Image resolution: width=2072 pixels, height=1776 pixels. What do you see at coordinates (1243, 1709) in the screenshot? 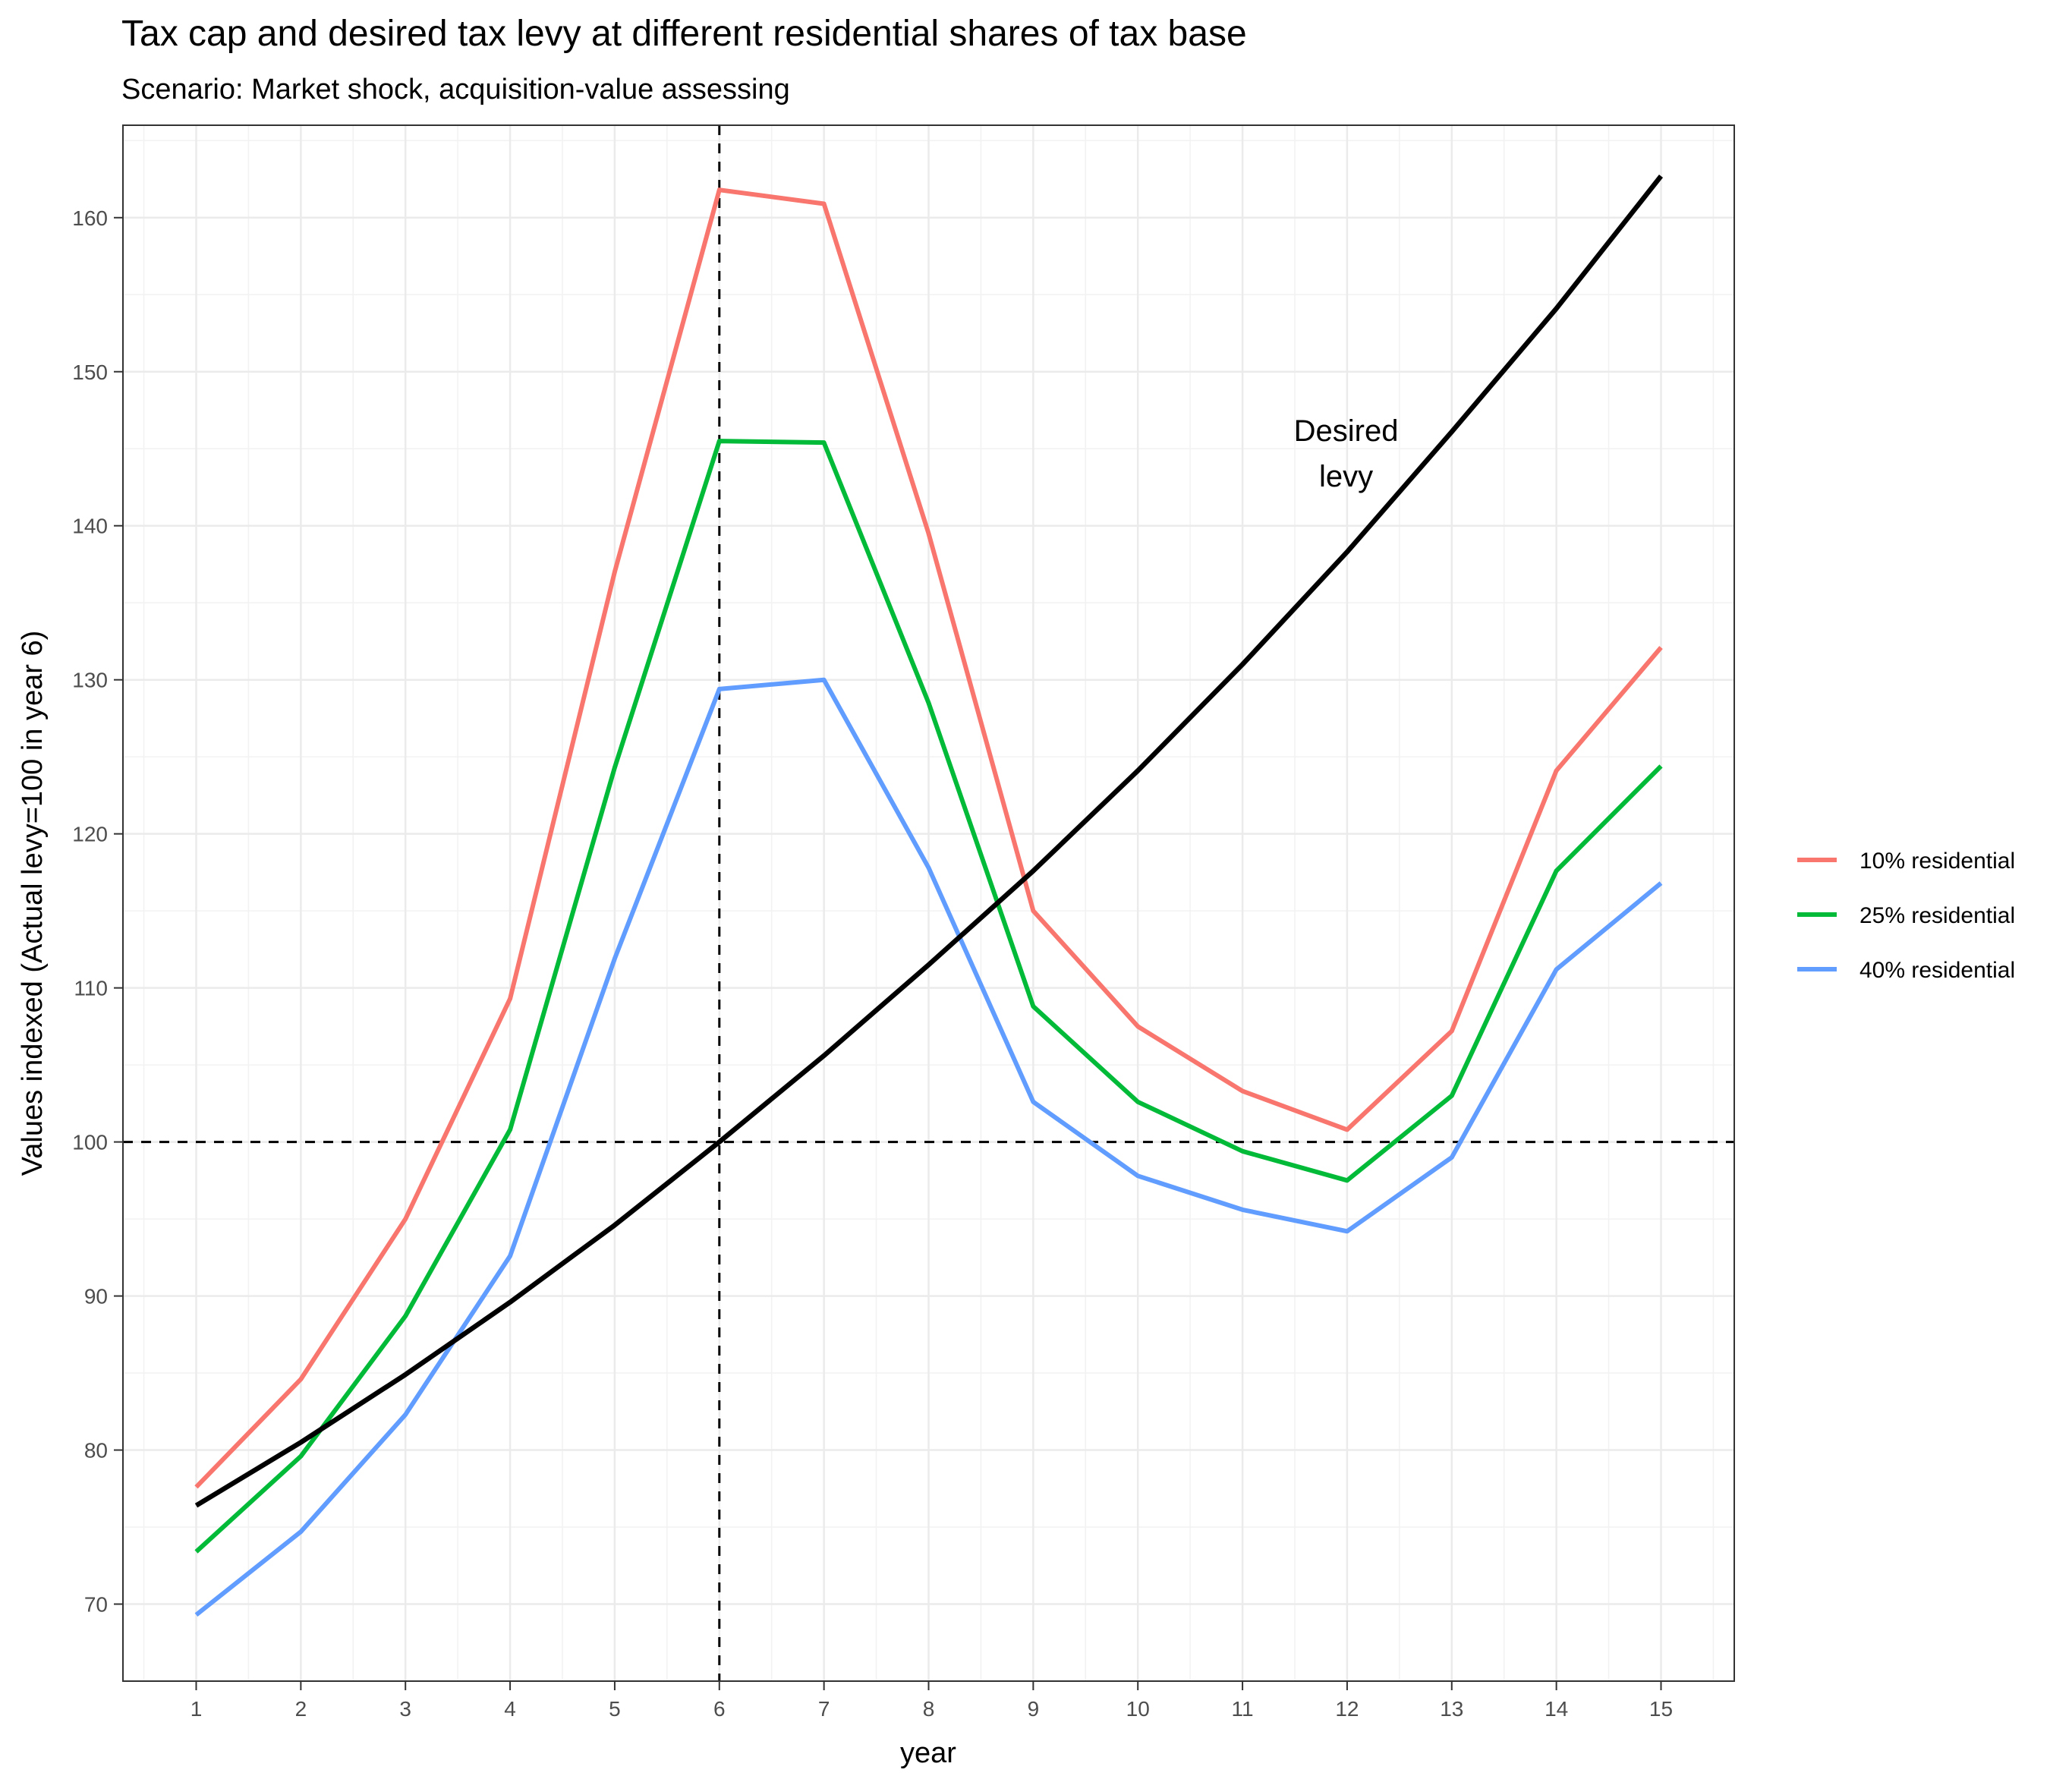
I see `x-tick-label: 11` at bounding box center [1243, 1709].